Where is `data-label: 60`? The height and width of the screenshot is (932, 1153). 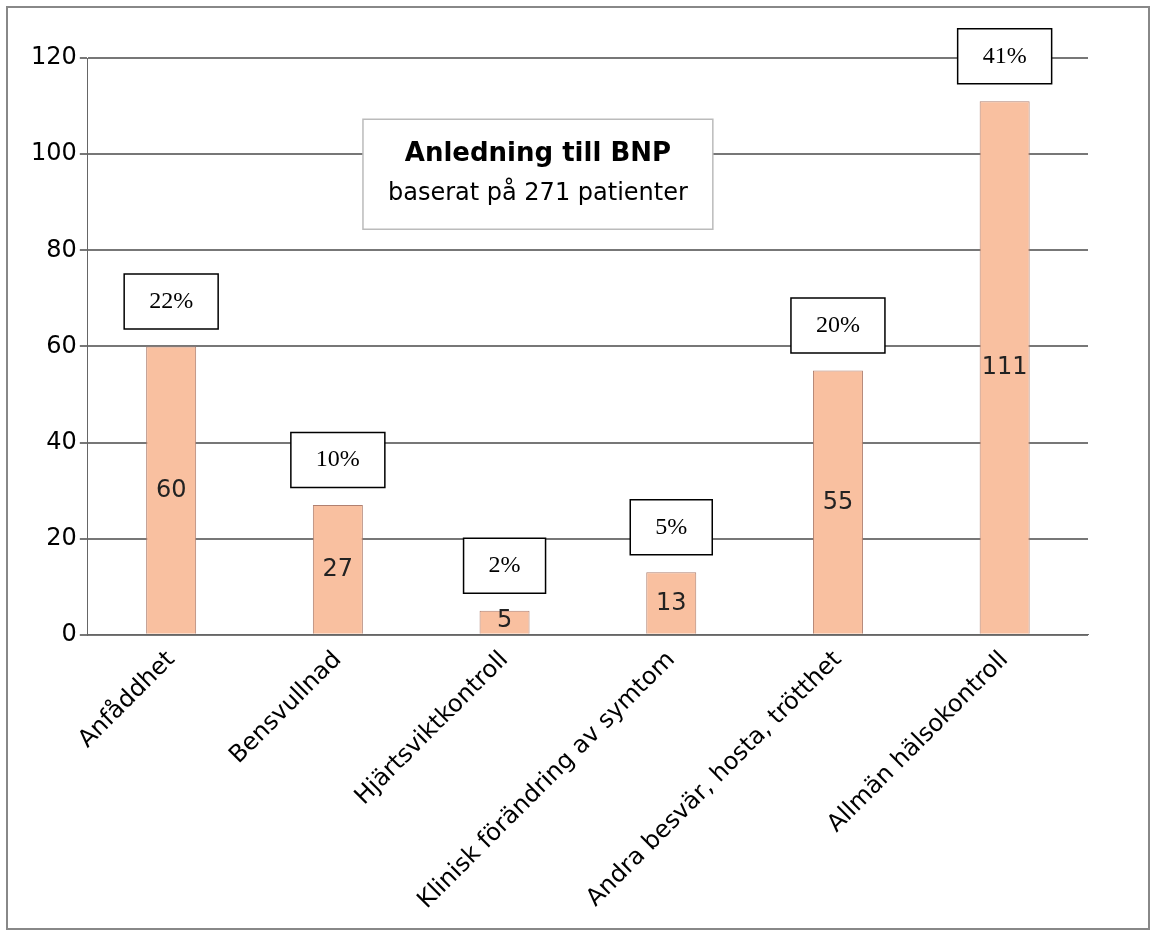 data-label: 60 is located at coordinates (171, 488).